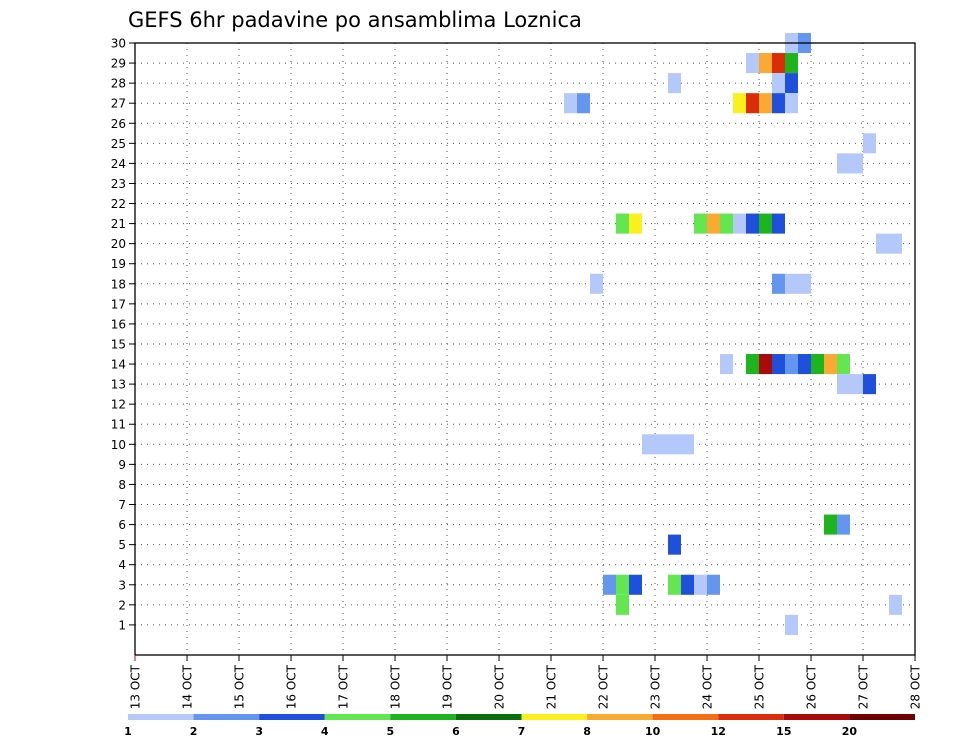 This screenshot has height=747, width=960. I want to click on y-tick-label: 10, so click(118, 445).